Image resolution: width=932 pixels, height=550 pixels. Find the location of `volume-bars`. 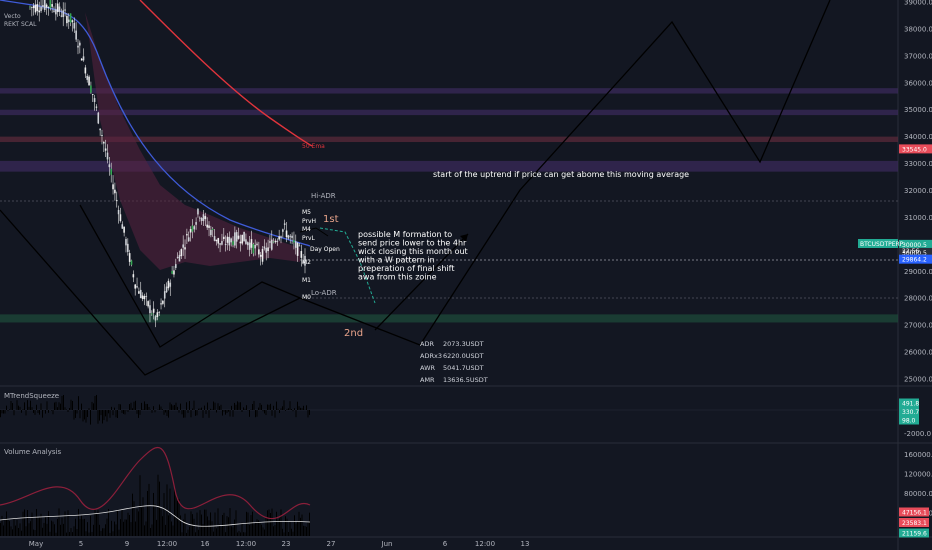

volume-bars is located at coordinates (155, 505).